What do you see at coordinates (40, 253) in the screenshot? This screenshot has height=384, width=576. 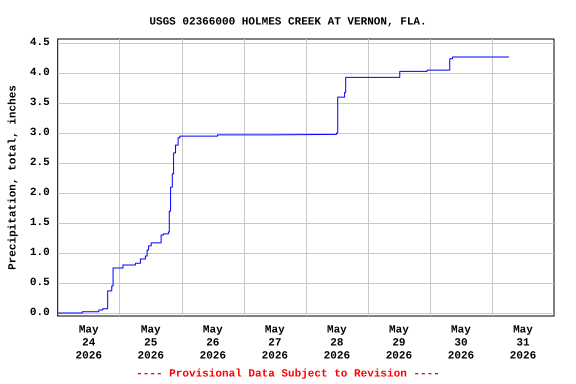 I see `y-tick-label: 1.0` at bounding box center [40, 253].